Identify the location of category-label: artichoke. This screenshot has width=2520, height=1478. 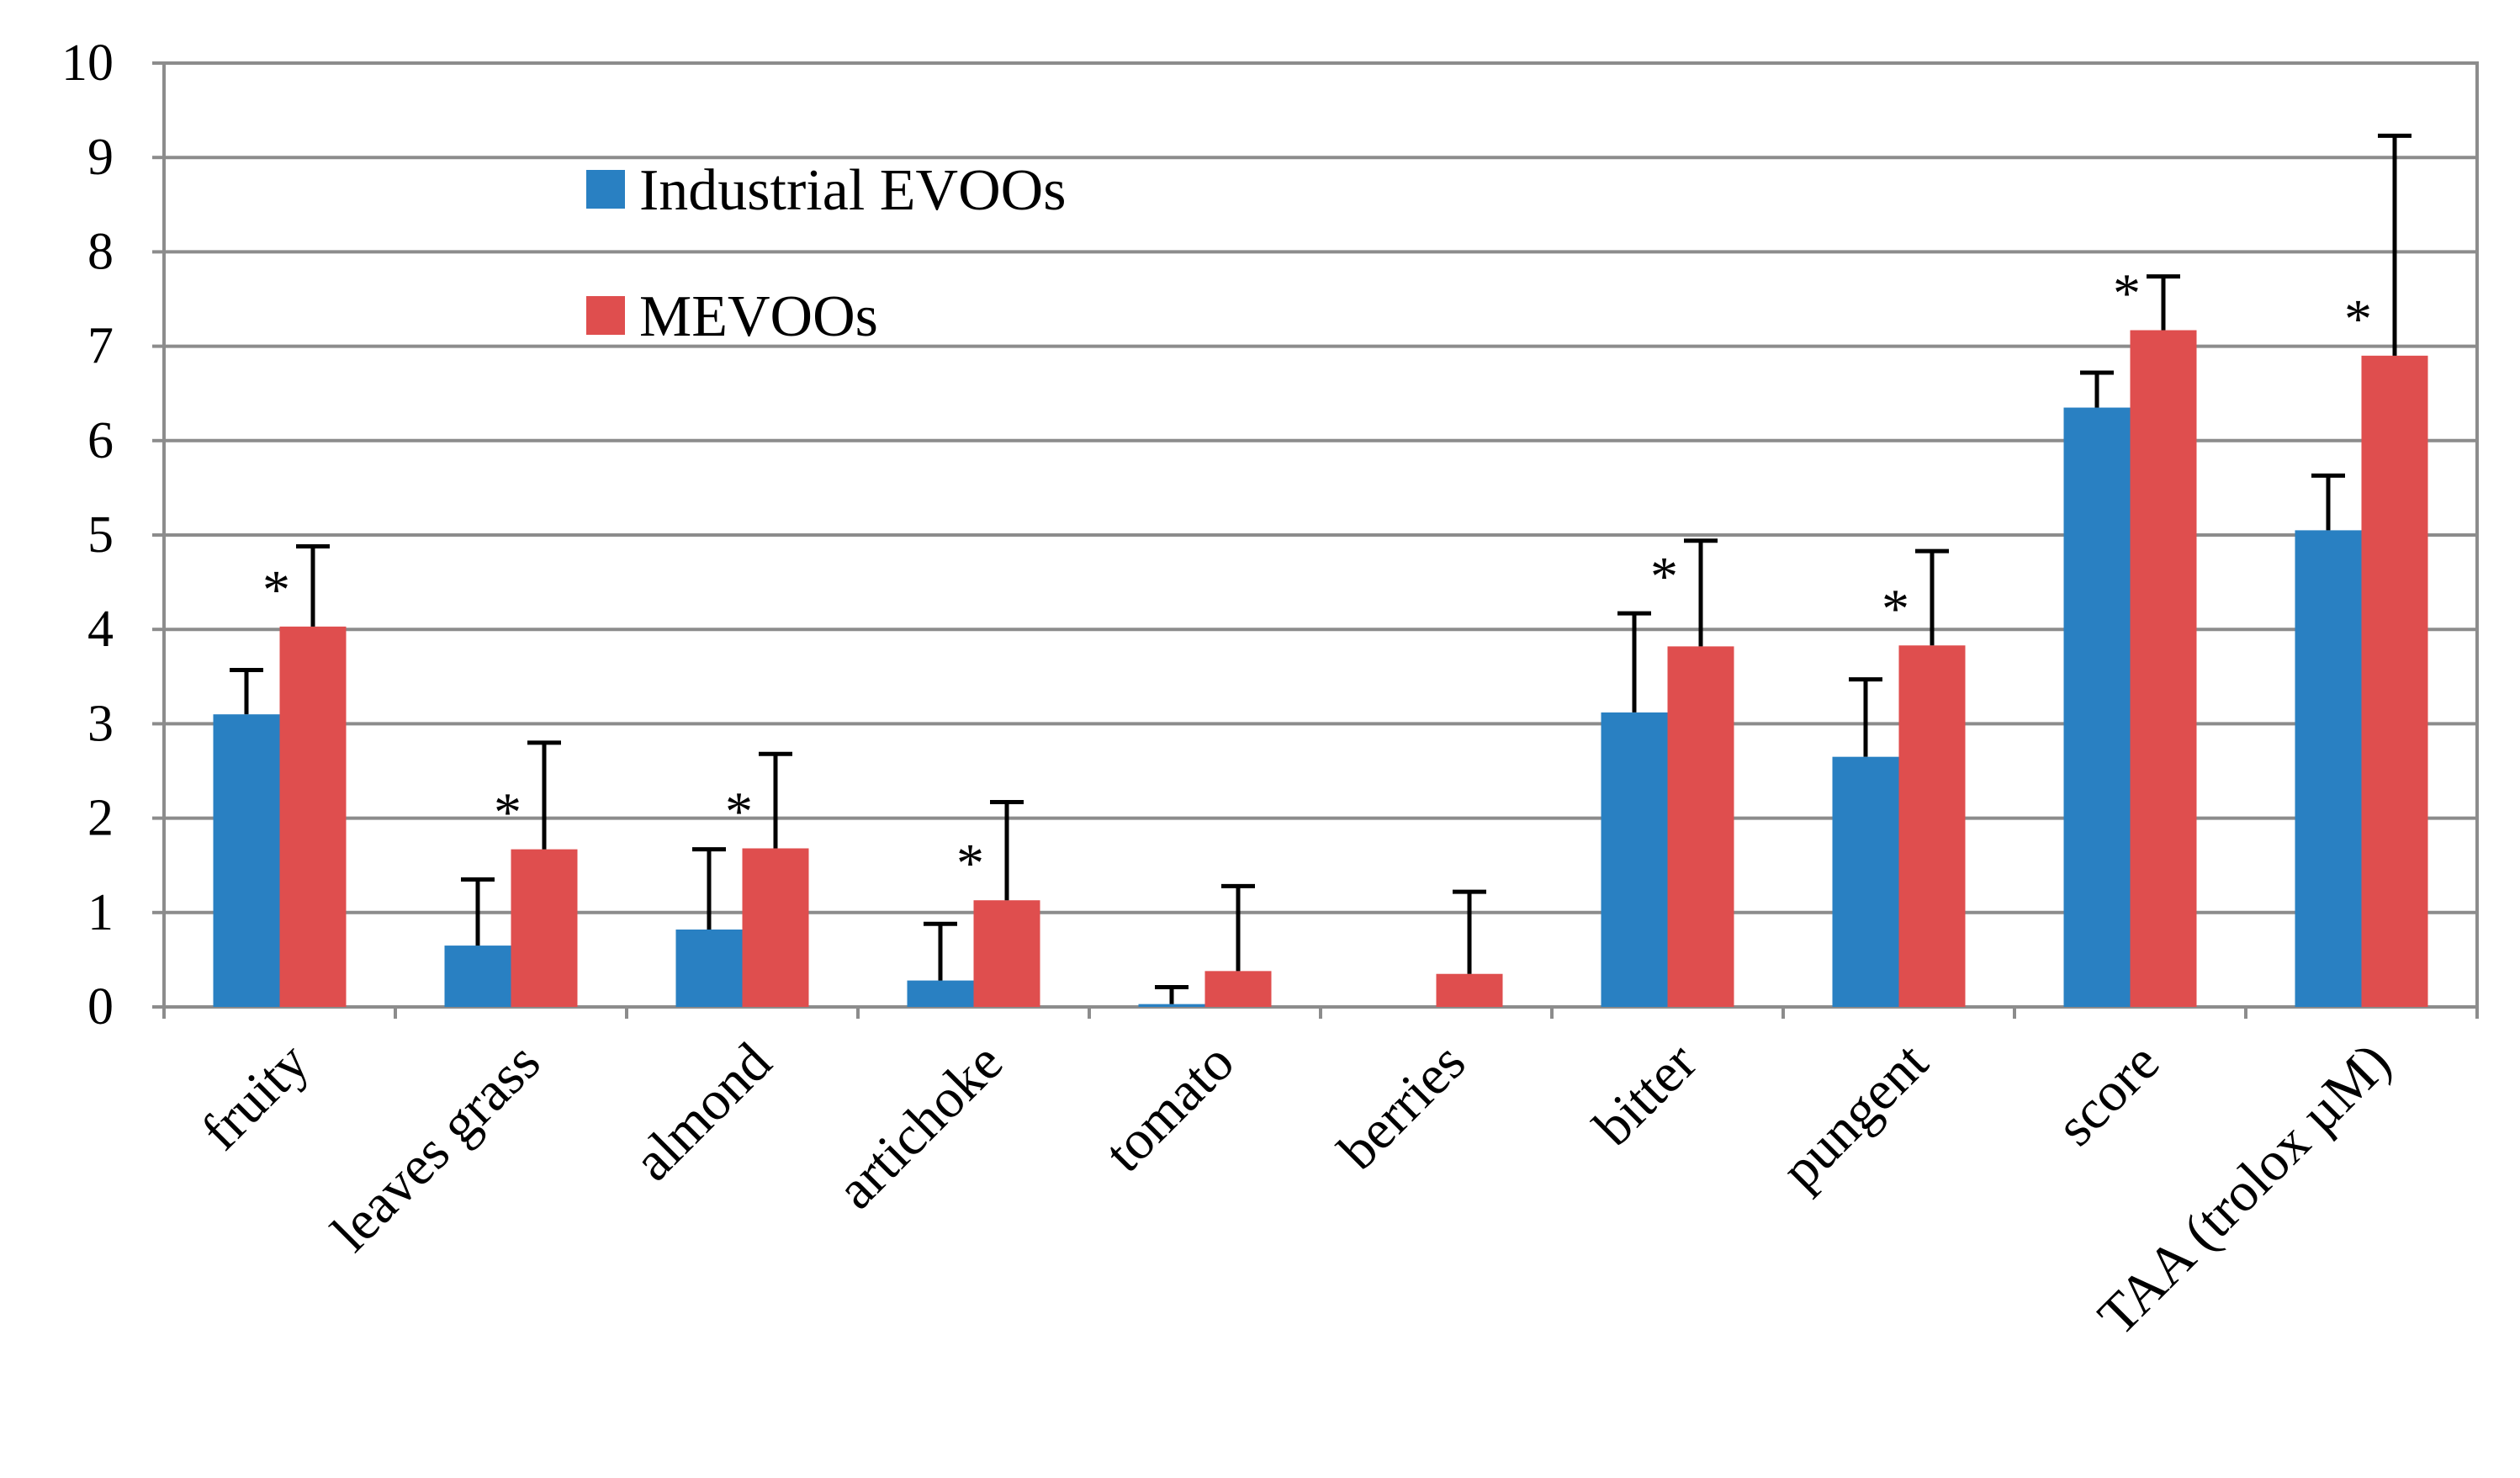
(919, 1126).